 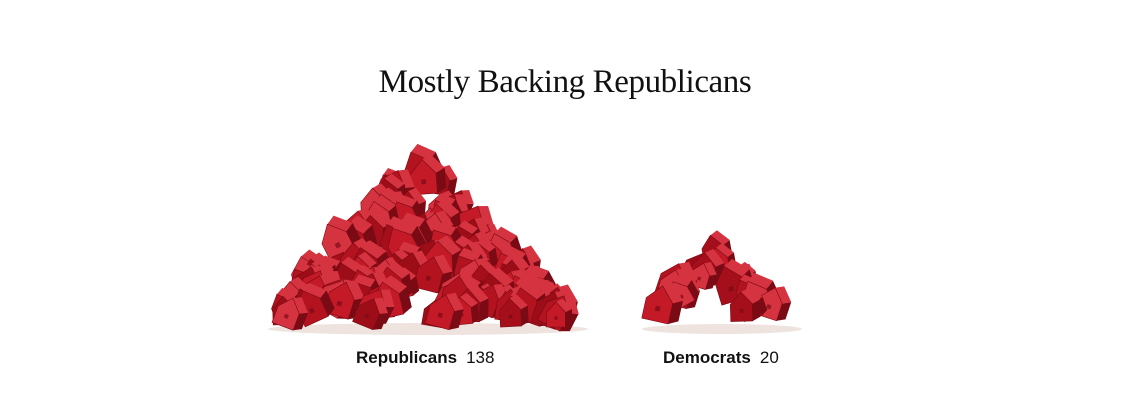 I want to click on republicans-label: Republicans 138, so click(x=425, y=358).